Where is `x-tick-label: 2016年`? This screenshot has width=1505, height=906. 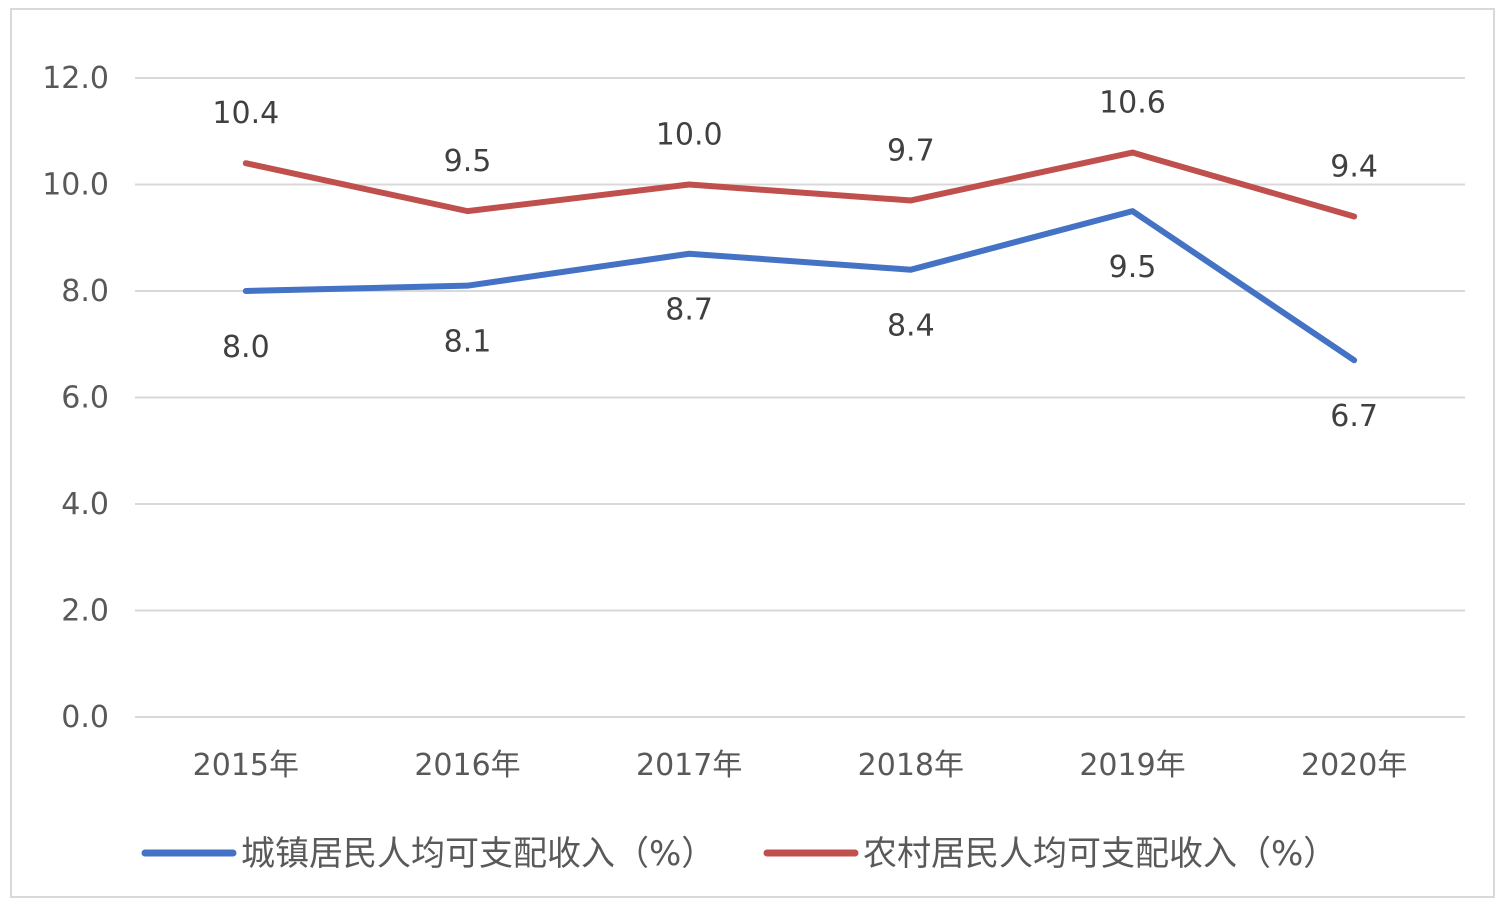 x-tick-label: 2016年 is located at coordinates (467, 765).